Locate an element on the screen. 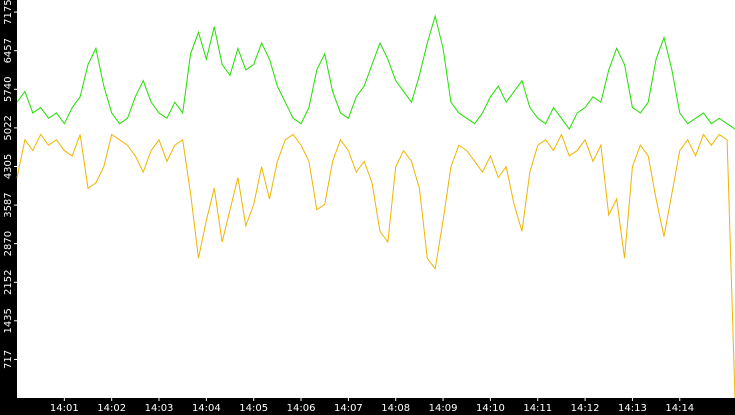 The height and width of the screenshot is (415, 735). y-tick-label: 1435 is located at coordinates (8, 320).